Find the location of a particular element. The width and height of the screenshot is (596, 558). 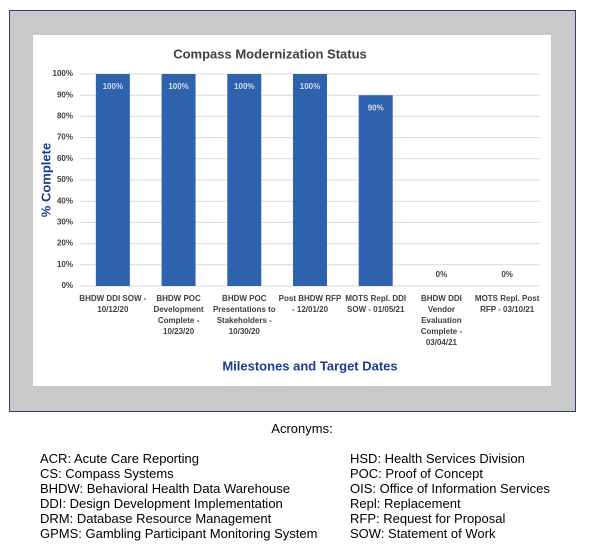

x-tick-label: Presentations to is located at coordinates (244, 309).